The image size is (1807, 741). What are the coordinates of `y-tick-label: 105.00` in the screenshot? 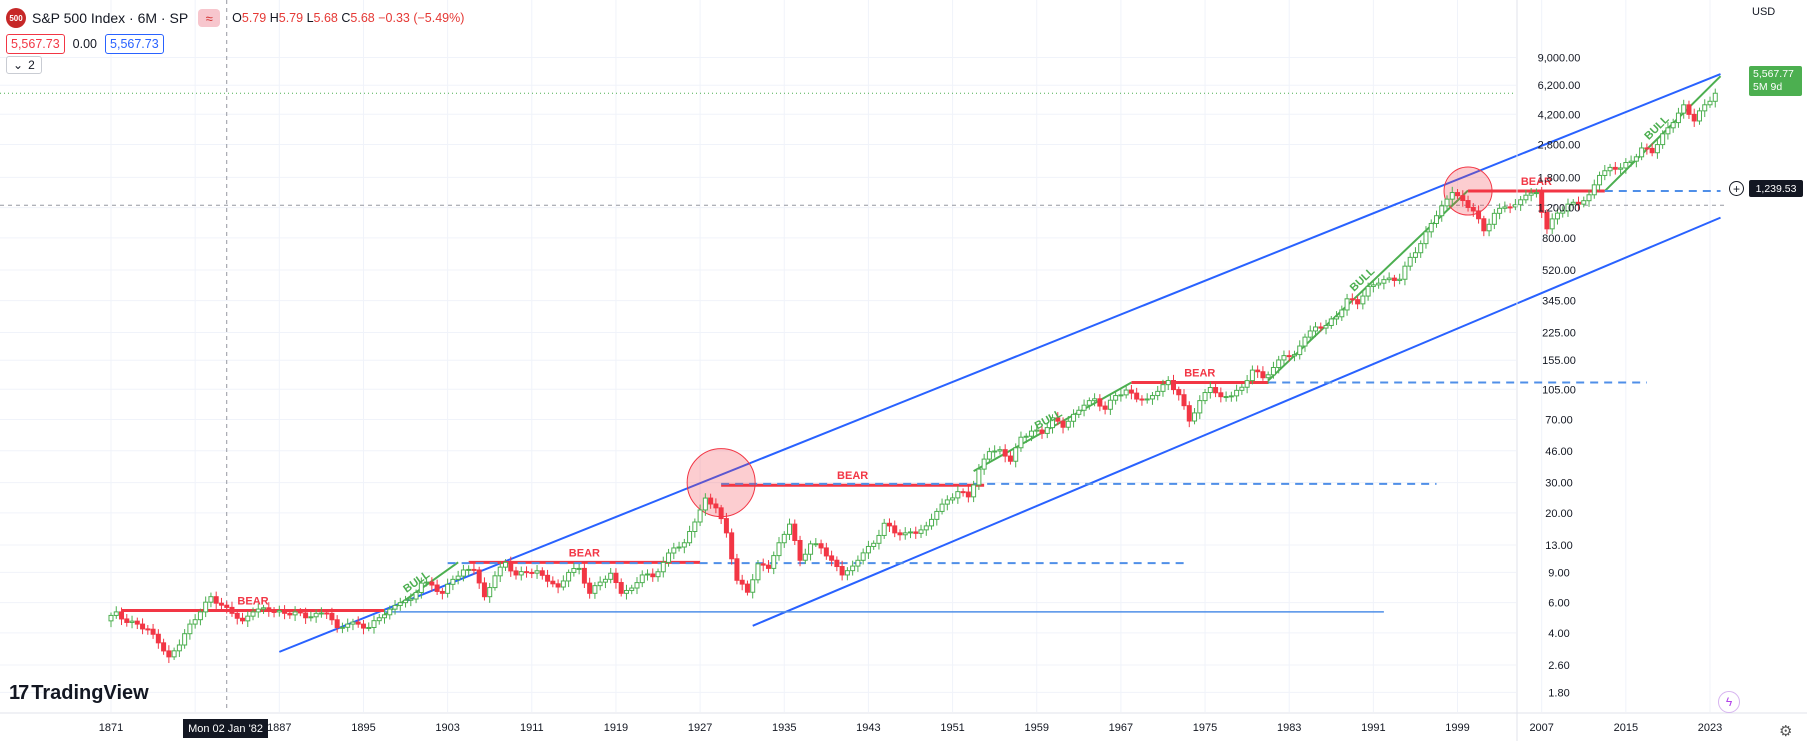 It's located at (1559, 390).